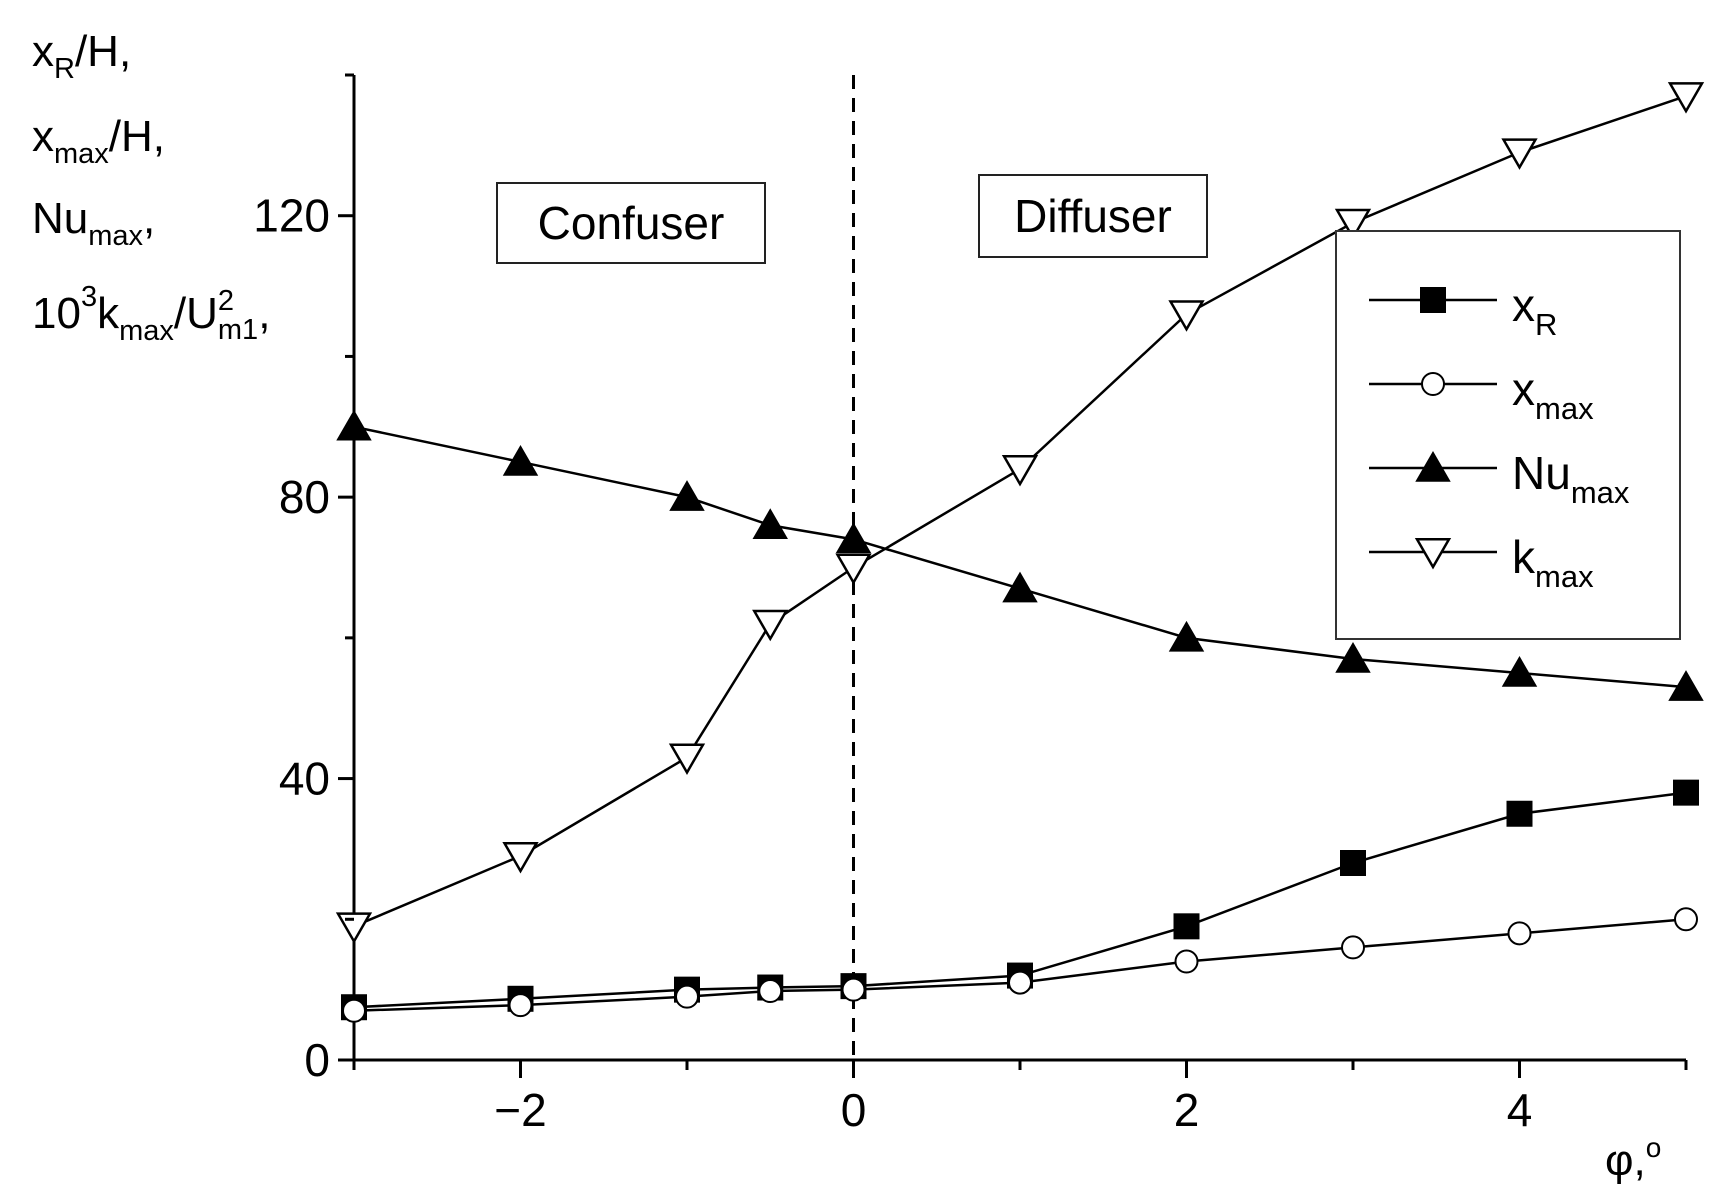 This screenshot has width=1709, height=1200. Describe the element at coordinates (151, 314) in the screenshot. I see `y-axis-label-line-4: 103kmax/U 2 m1,` at that location.